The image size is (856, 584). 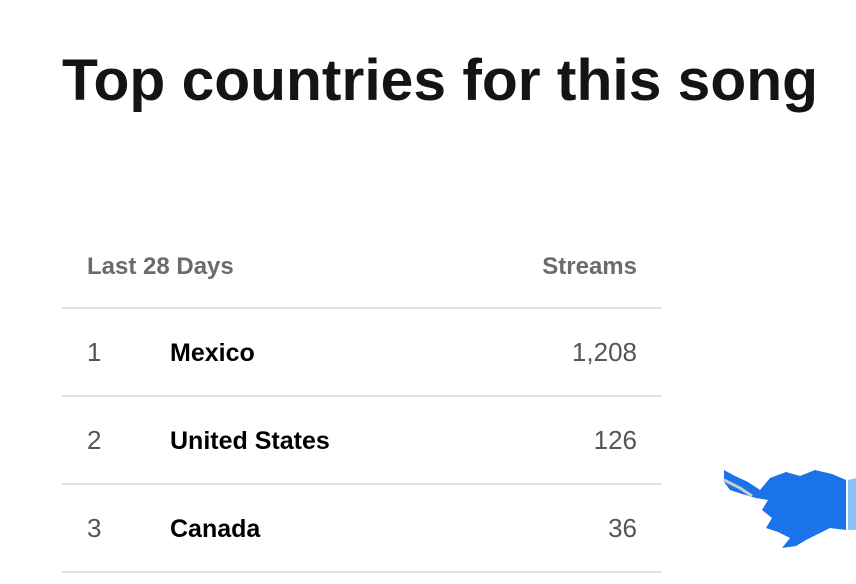 I want to click on stream-count: 126, so click(x=615, y=440).